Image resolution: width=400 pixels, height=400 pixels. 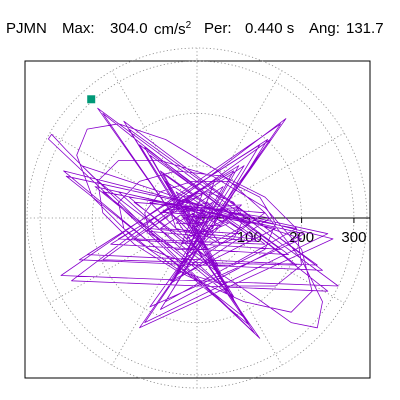 I want to click on per-value: 0.440 s, so click(x=270, y=28).